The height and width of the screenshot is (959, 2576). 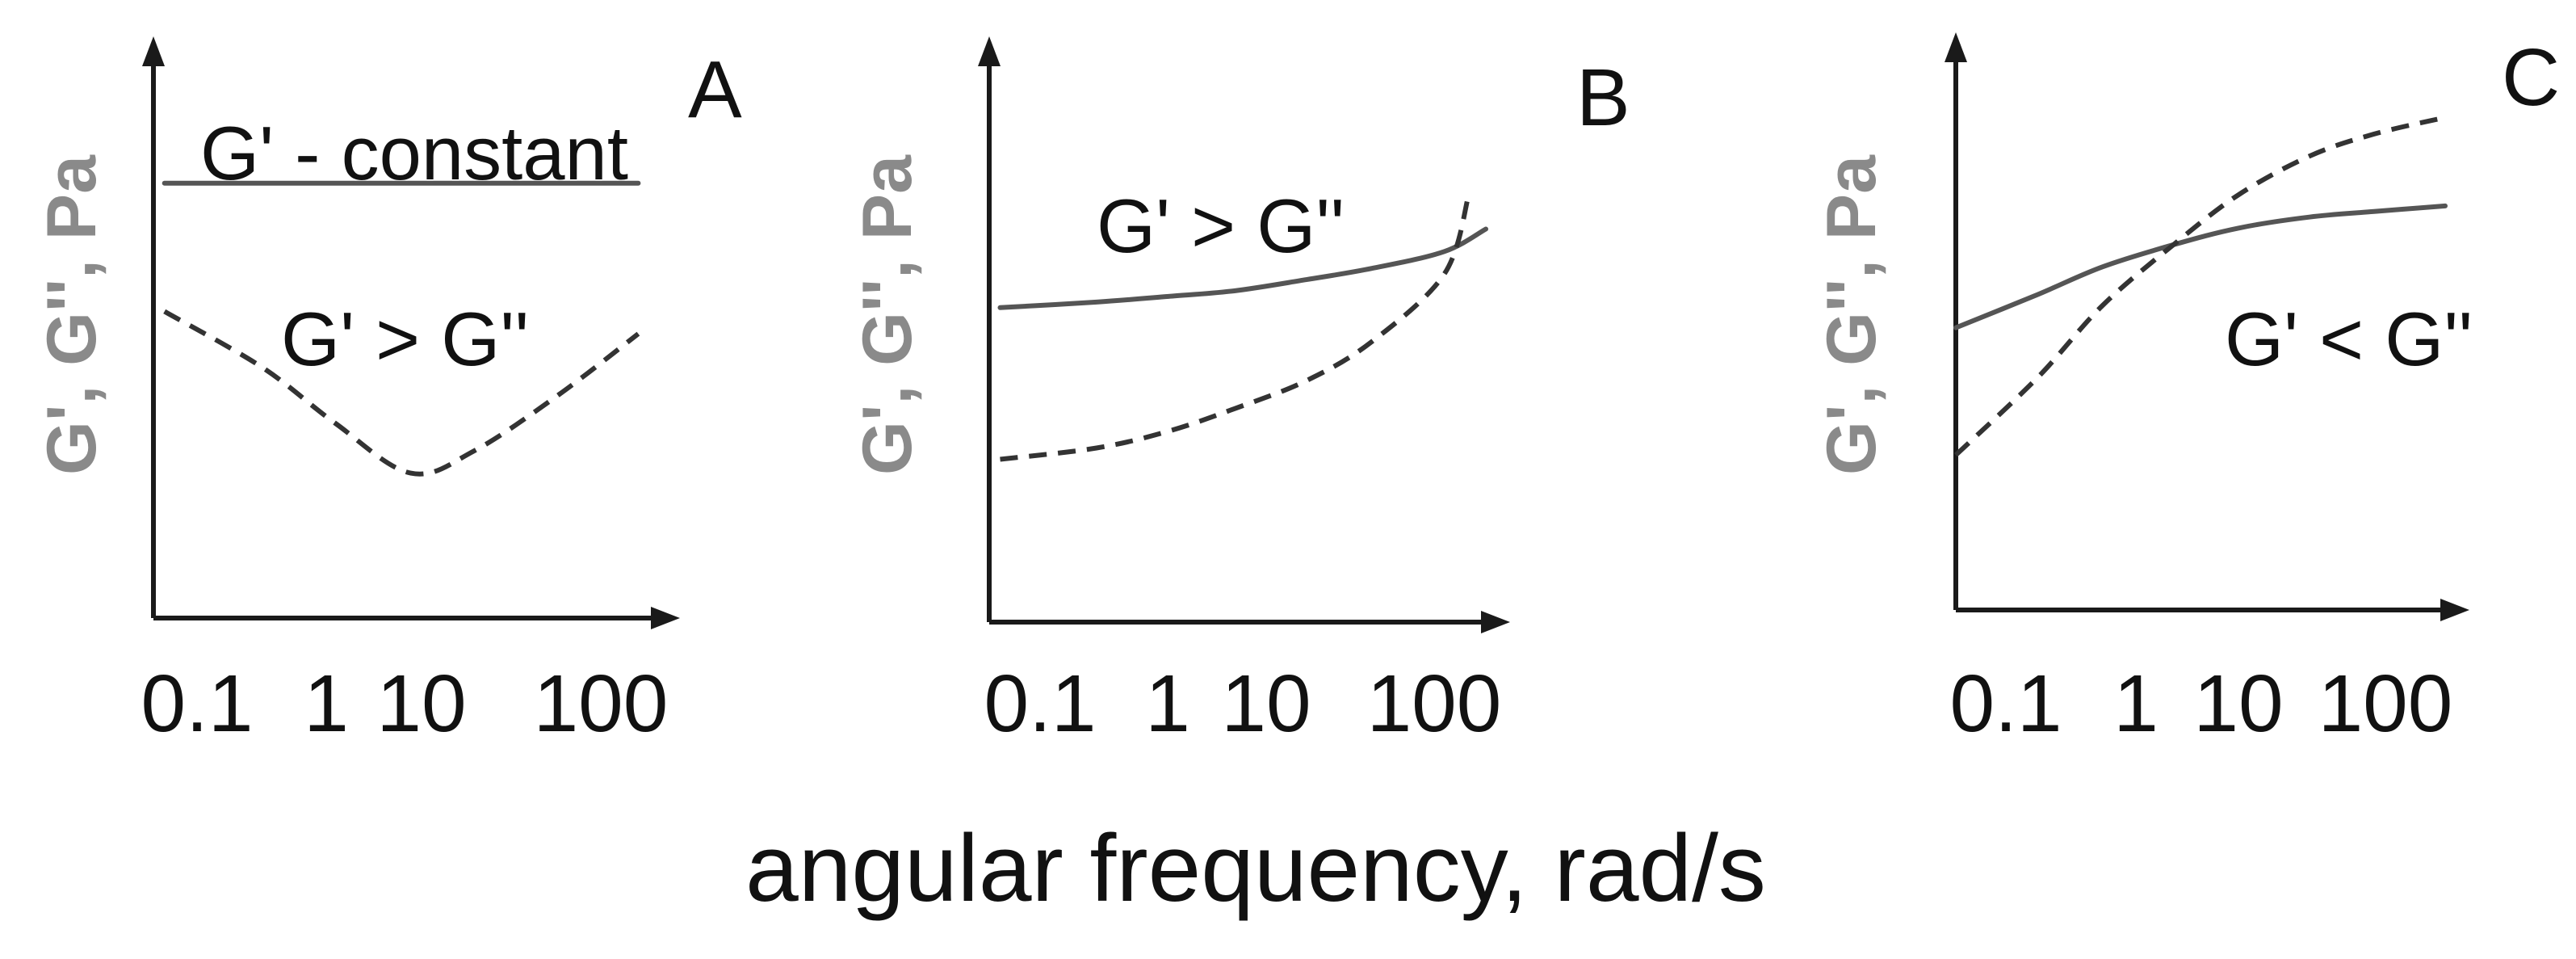 I want to click on panel-a-xticks: 0.1 1 10 100, so click(x=404, y=703).